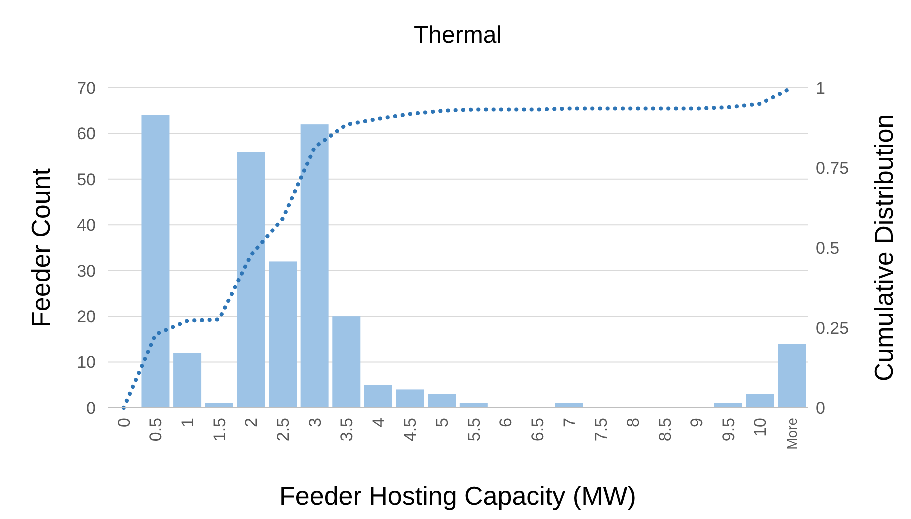 The width and height of the screenshot is (911, 519). What do you see at coordinates (570, 423) in the screenshot?
I see `x-tick-label: 7` at bounding box center [570, 423].